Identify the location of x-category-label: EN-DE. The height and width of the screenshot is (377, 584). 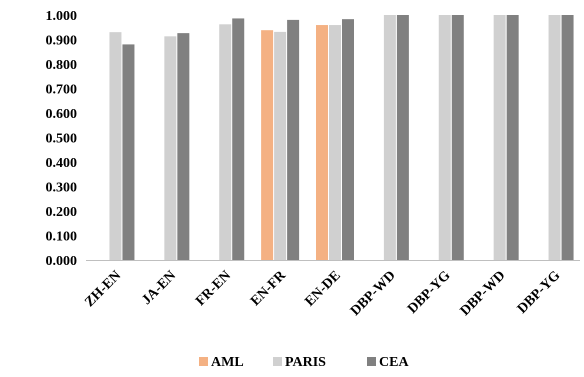
(322, 288).